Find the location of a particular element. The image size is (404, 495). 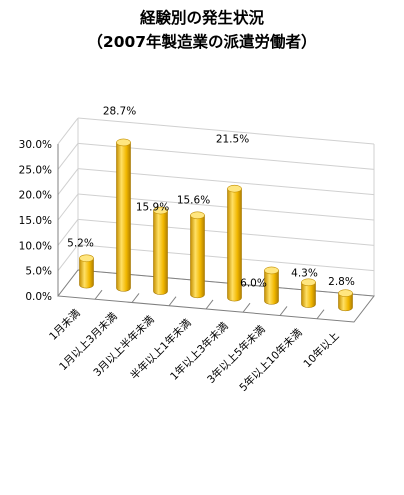

data-label: 4.3% is located at coordinates (304, 273).